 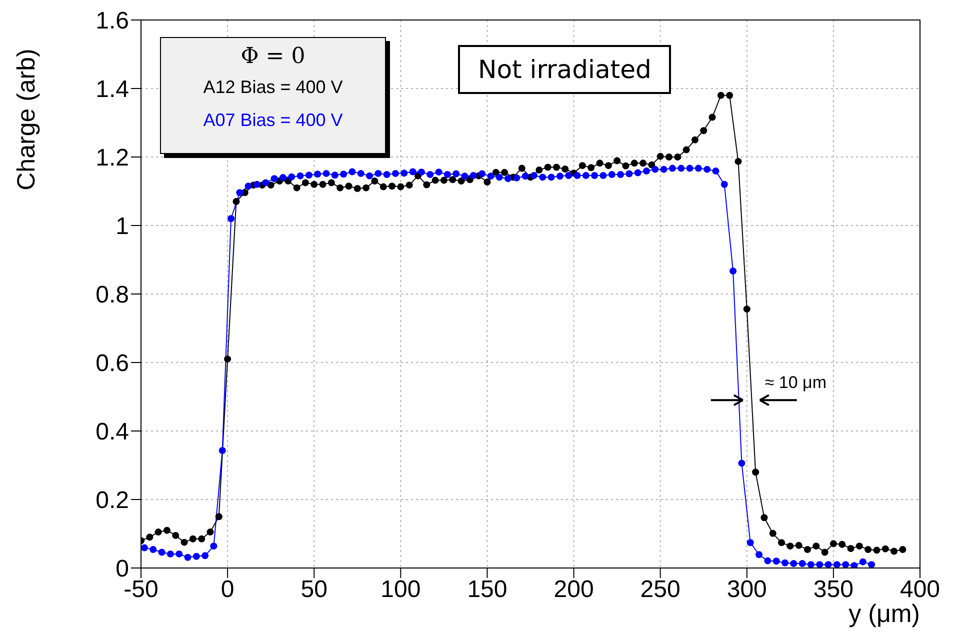 What do you see at coordinates (746, 590) in the screenshot?
I see `x-tick-label: 300` at bounding box center [746, 590].